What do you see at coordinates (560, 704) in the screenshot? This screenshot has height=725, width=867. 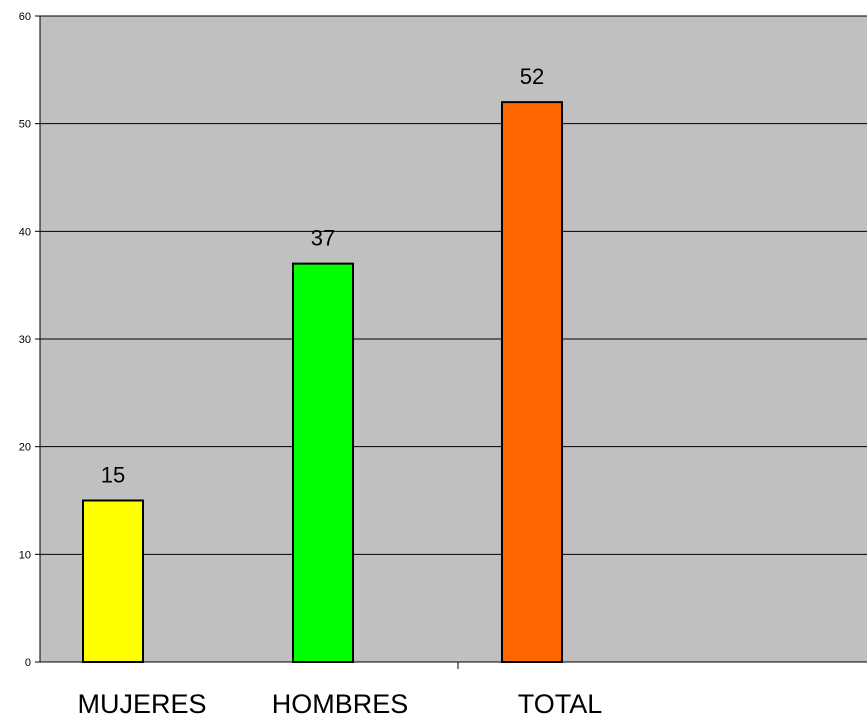 I see `x-tick-label-total: TOTAL` at bounding box center [560, 704].